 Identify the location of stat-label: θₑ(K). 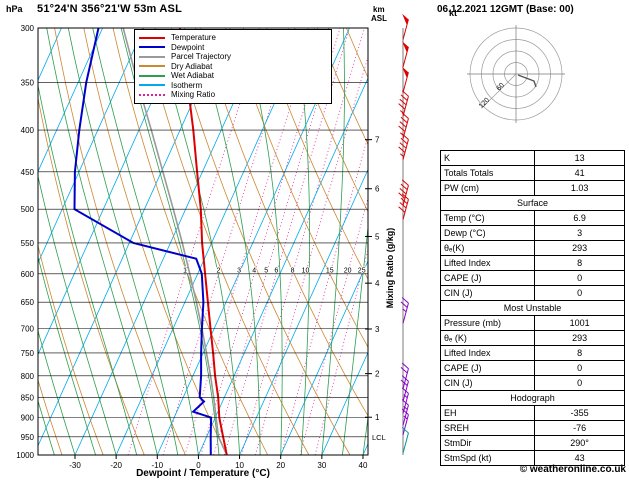
(487, 248).